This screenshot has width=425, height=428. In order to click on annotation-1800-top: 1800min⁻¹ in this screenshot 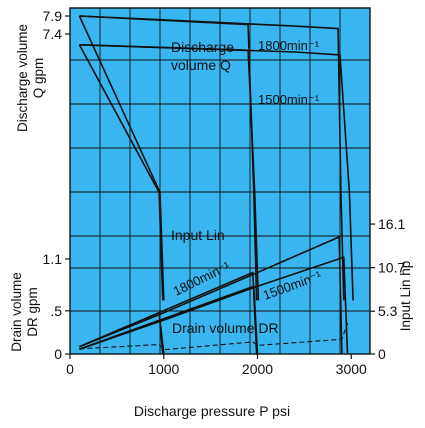, I will do `click(289, 45)`.